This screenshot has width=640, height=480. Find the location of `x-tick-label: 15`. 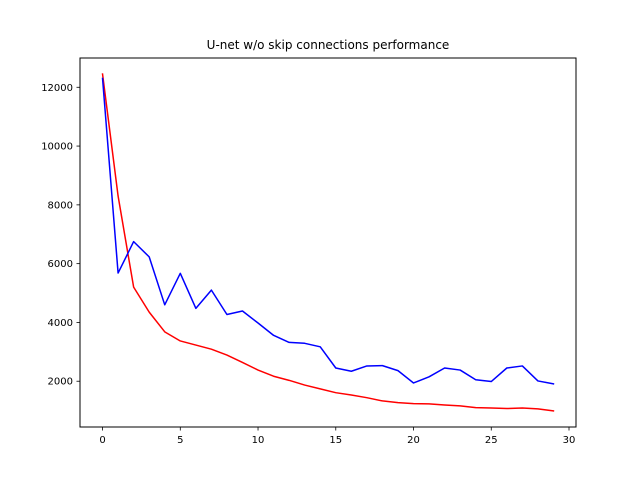

x-tick-label: 15 is located at coordinates (335, 440).